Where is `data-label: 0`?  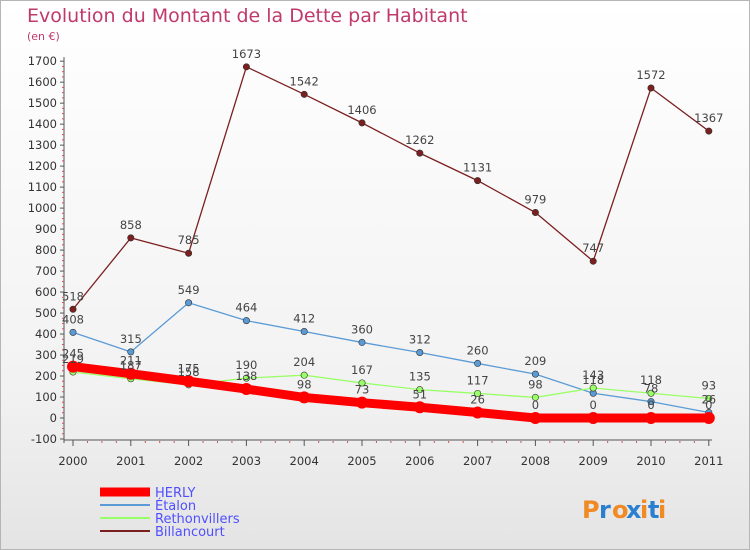 data-label: 0 is located at coordinates (593, 405).